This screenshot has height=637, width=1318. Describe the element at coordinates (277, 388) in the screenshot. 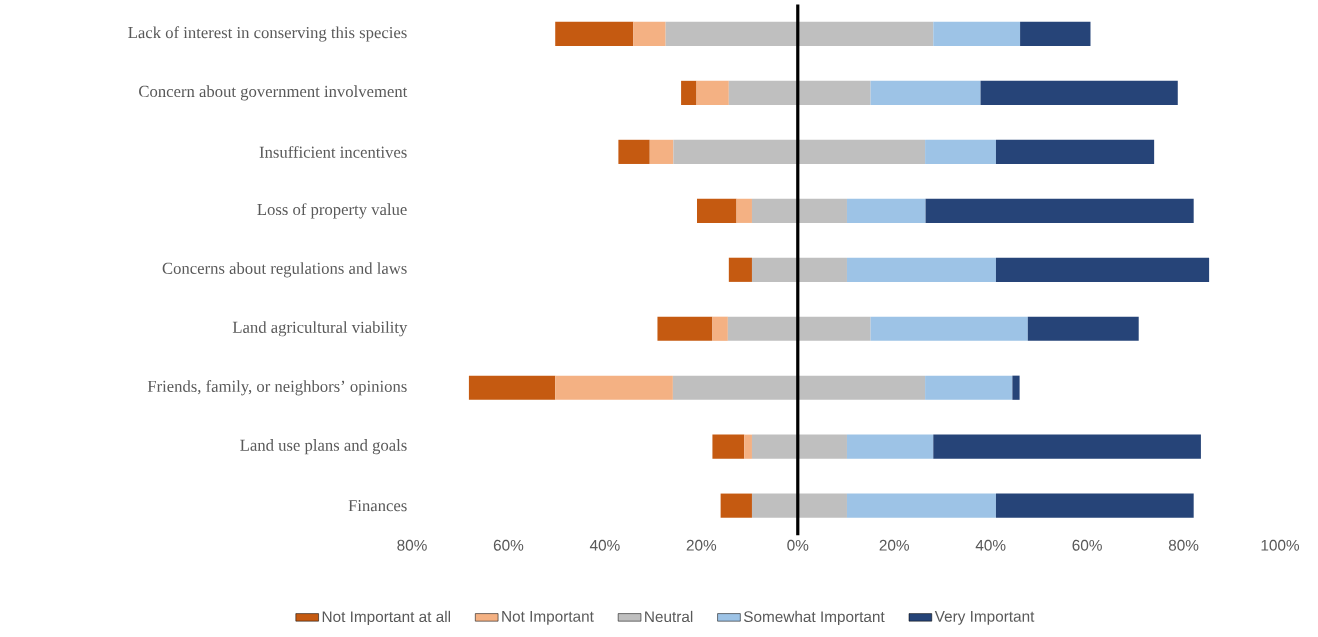

I see `y-tick-label: Friends, family, or neighbors’ opinions` at that location.